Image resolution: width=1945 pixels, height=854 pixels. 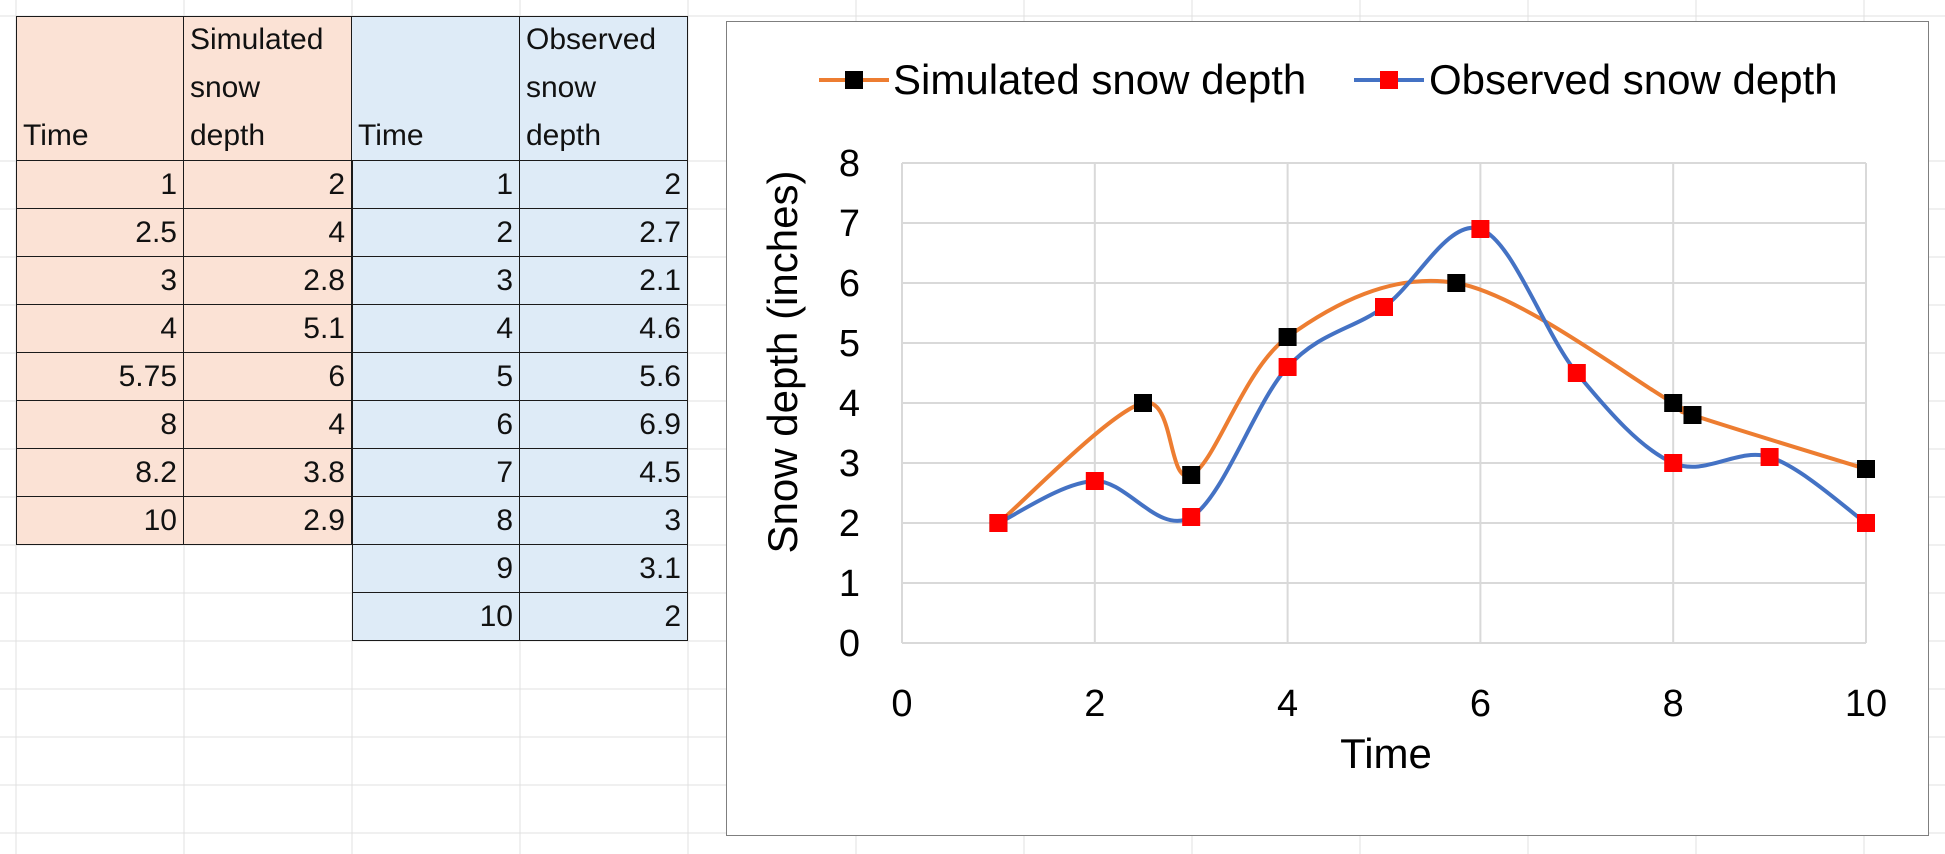 What do you see at coordinates (604, 329) in the screenshot?
I see `obs-depth-cell: 4.6` at bounding box center [604, 329].